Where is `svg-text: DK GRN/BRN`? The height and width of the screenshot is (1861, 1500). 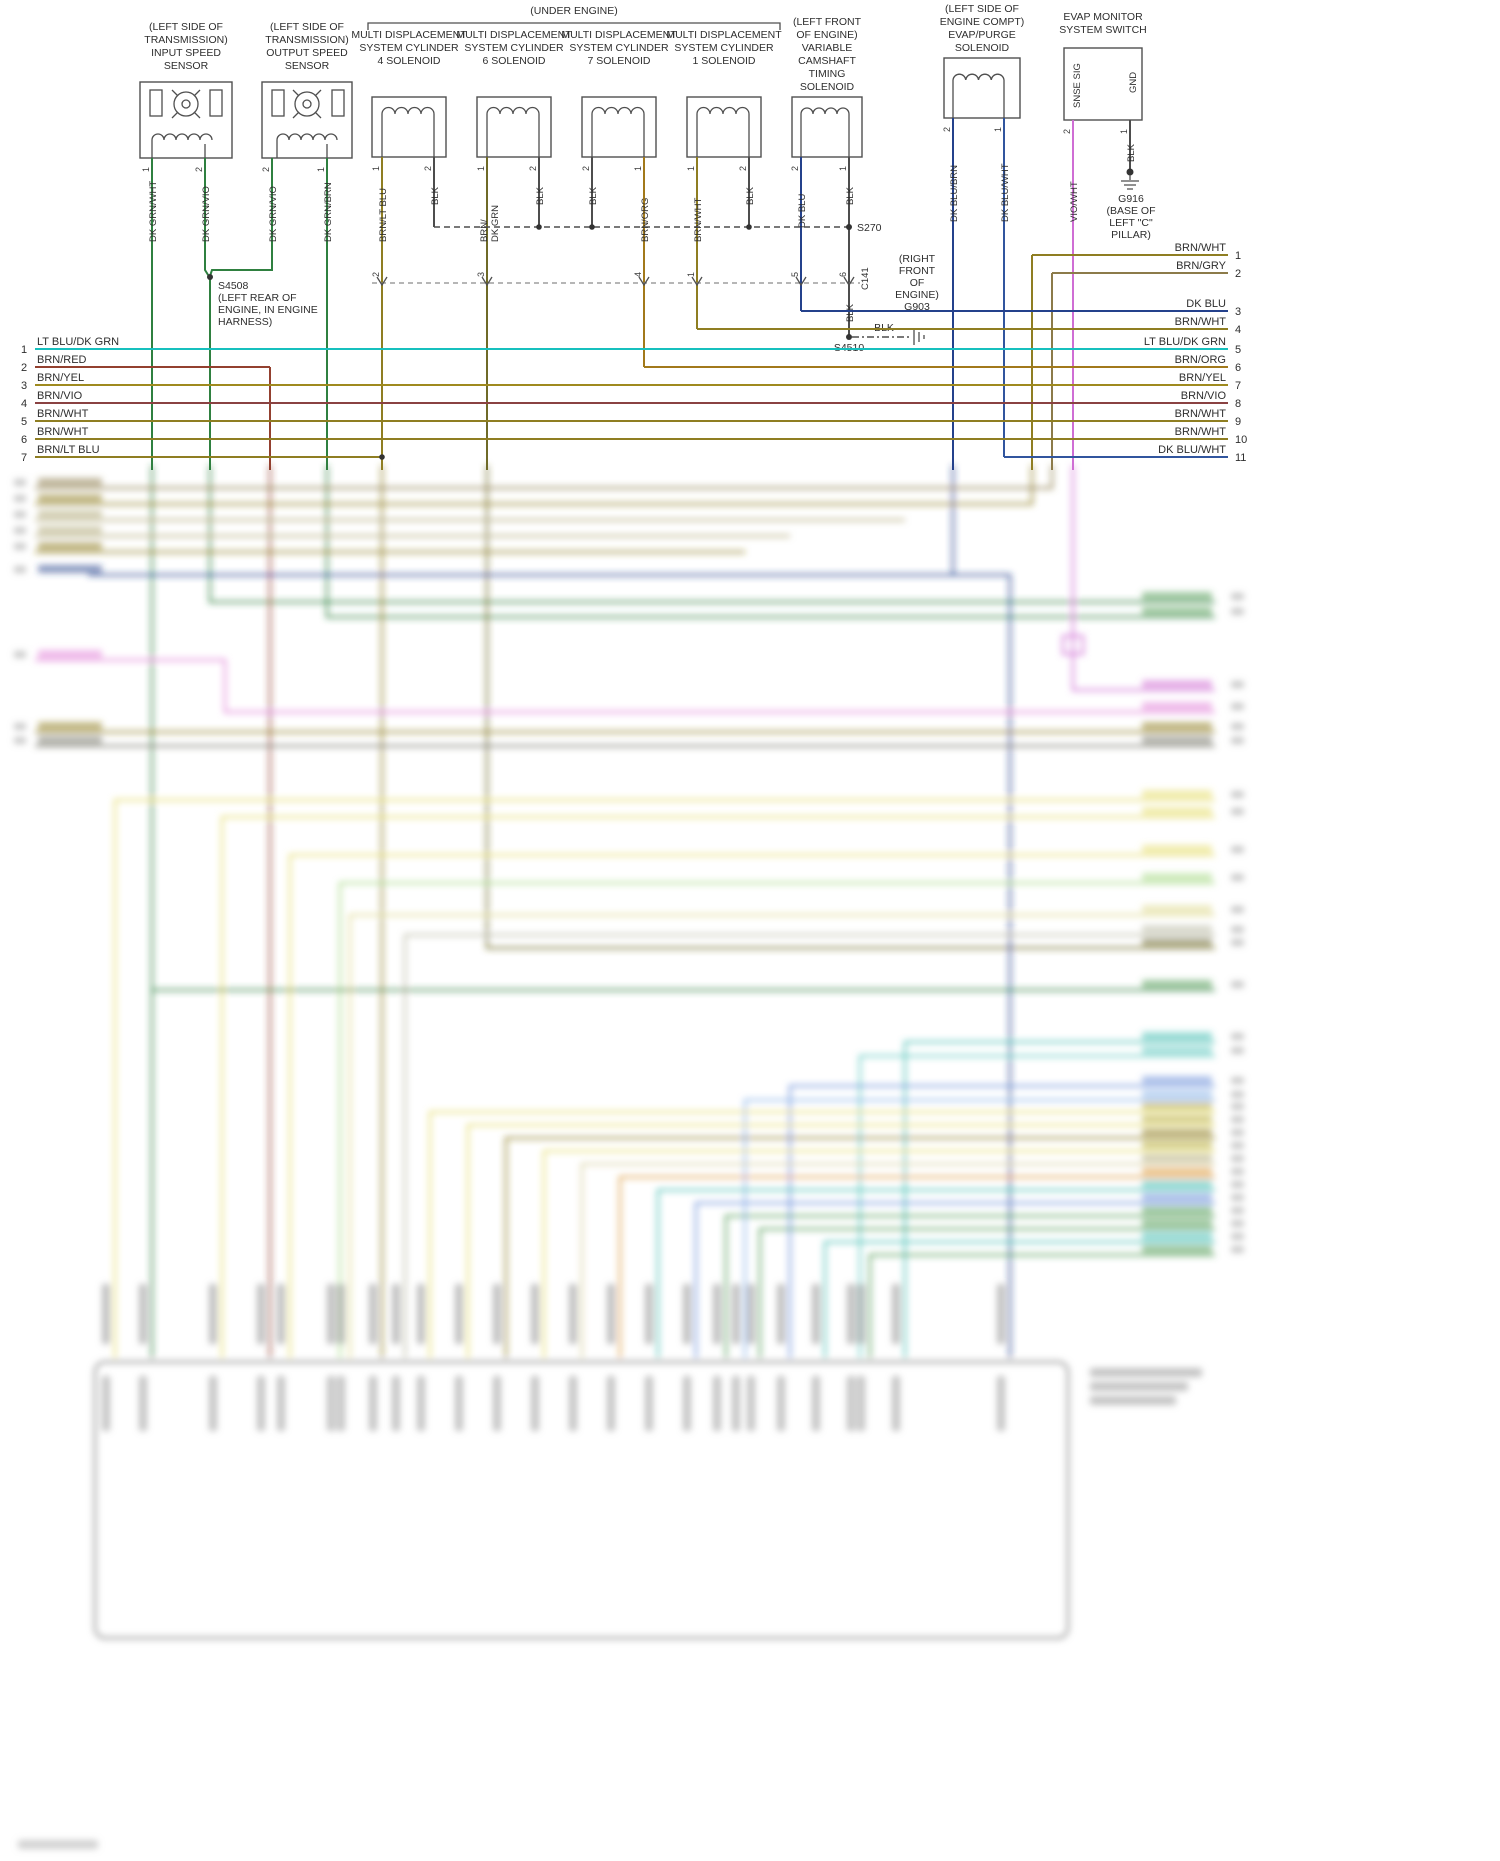
svg-text: DK GRN/BRN is located at coordinates (328, 212).